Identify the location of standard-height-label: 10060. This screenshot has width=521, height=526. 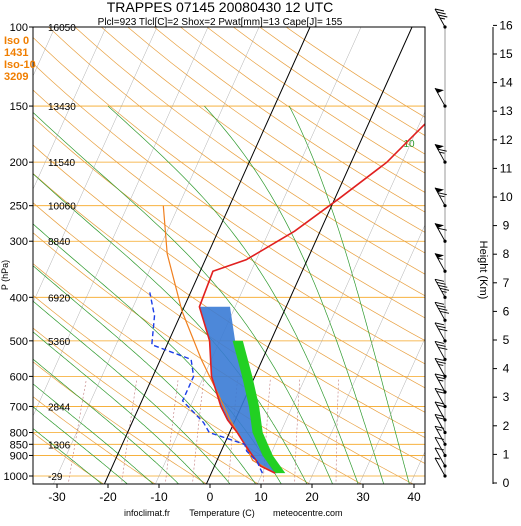
(62, 207).